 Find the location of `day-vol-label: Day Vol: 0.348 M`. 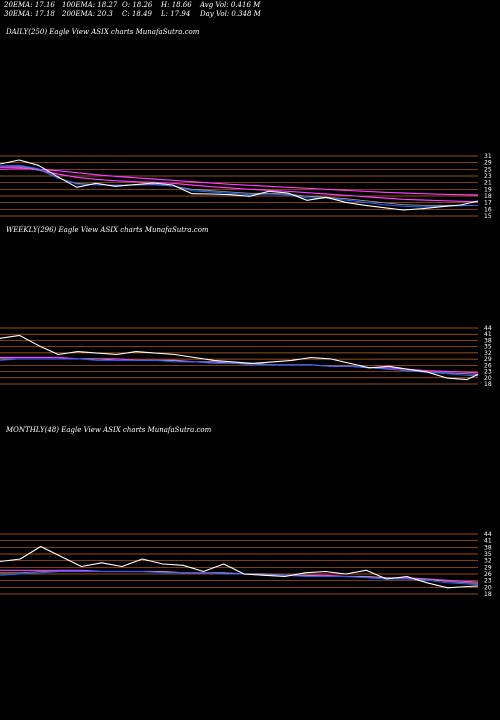

day-vol-label: Day Vol: 0.348 M is located at coordinates (230, 14).